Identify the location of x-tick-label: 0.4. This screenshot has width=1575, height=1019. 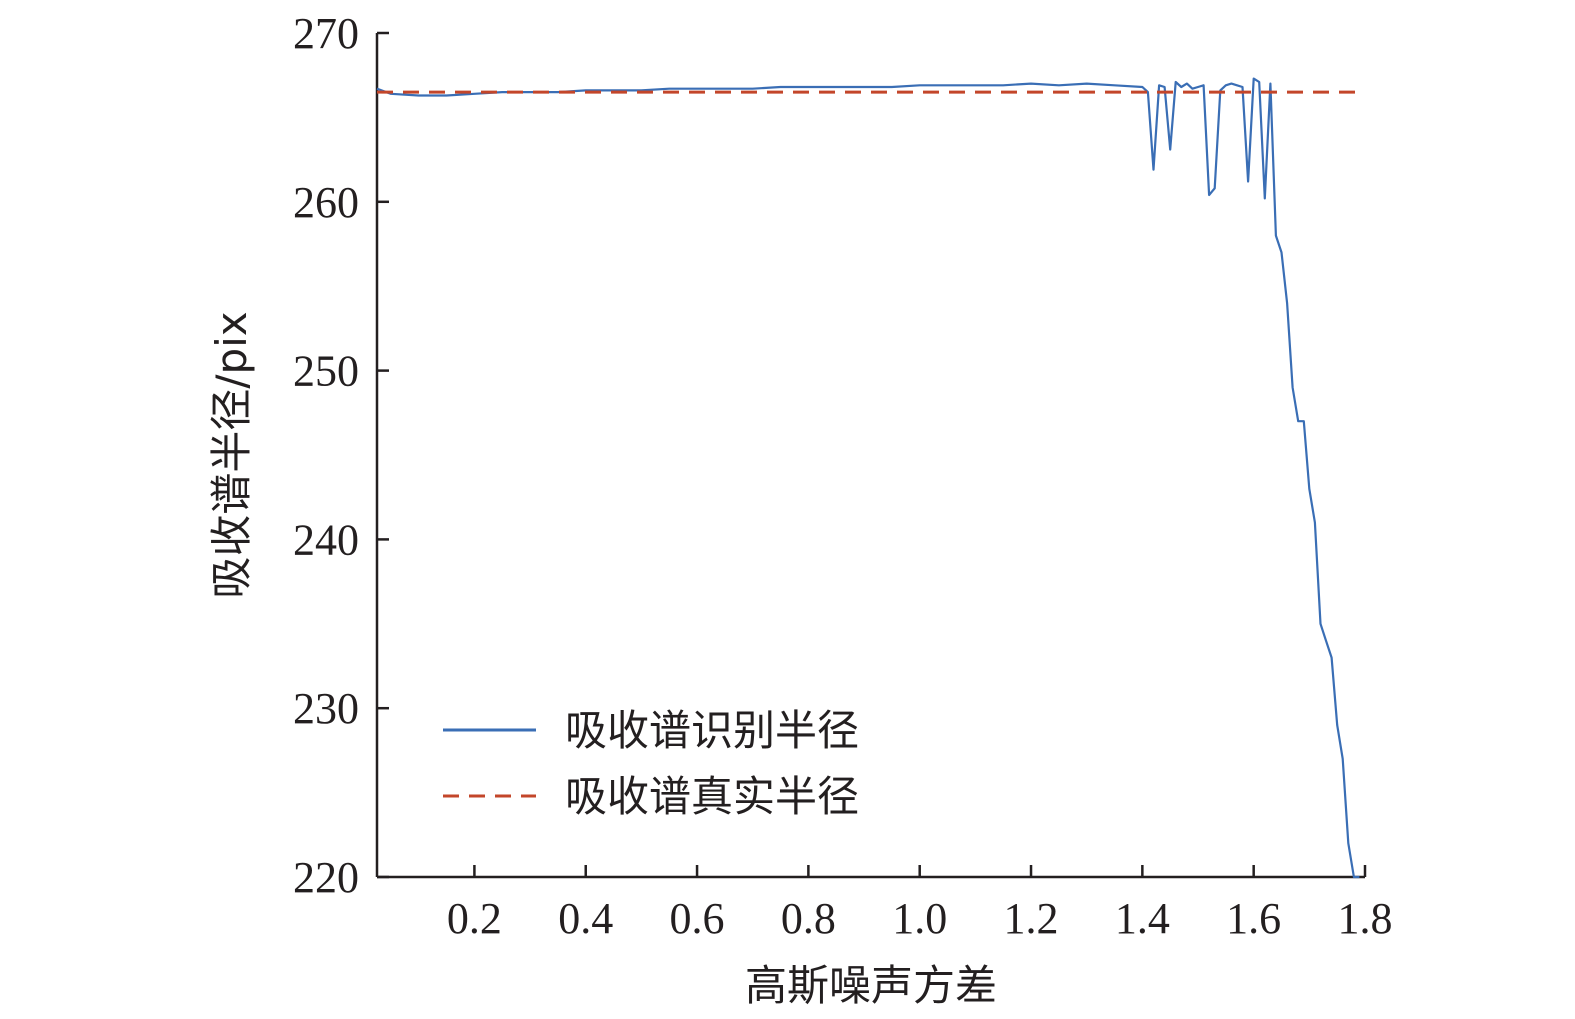
(585, 918).